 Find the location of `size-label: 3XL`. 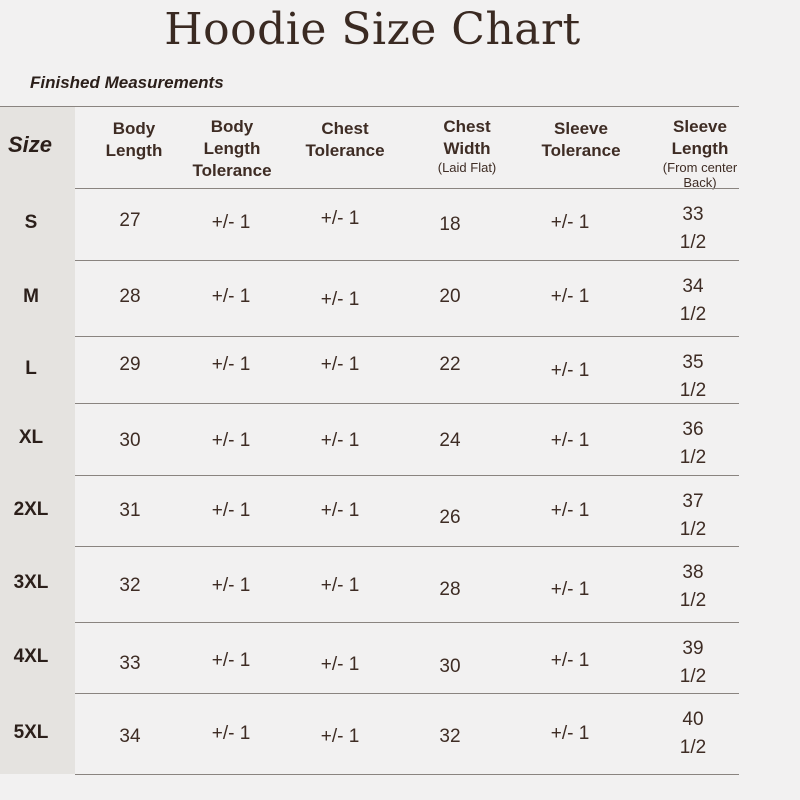

size-label: 3XL is located at coordinates (31, 582).